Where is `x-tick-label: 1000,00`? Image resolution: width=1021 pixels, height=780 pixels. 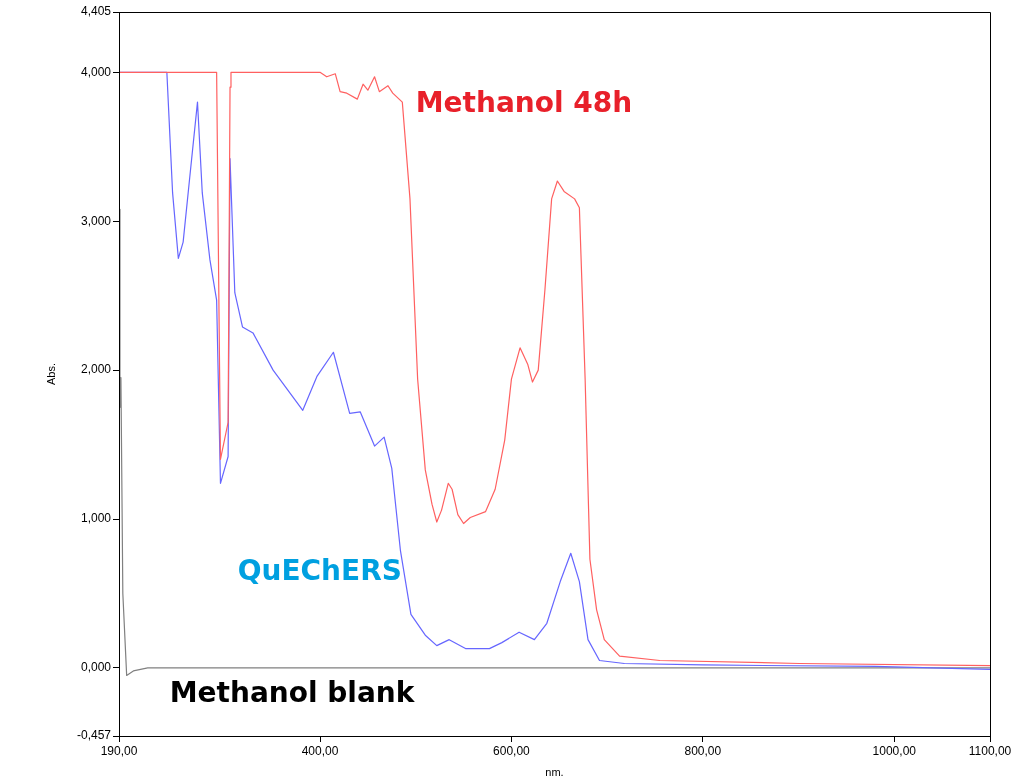 x-tick-label: 1000,00 is located at coordinates (894, 750).